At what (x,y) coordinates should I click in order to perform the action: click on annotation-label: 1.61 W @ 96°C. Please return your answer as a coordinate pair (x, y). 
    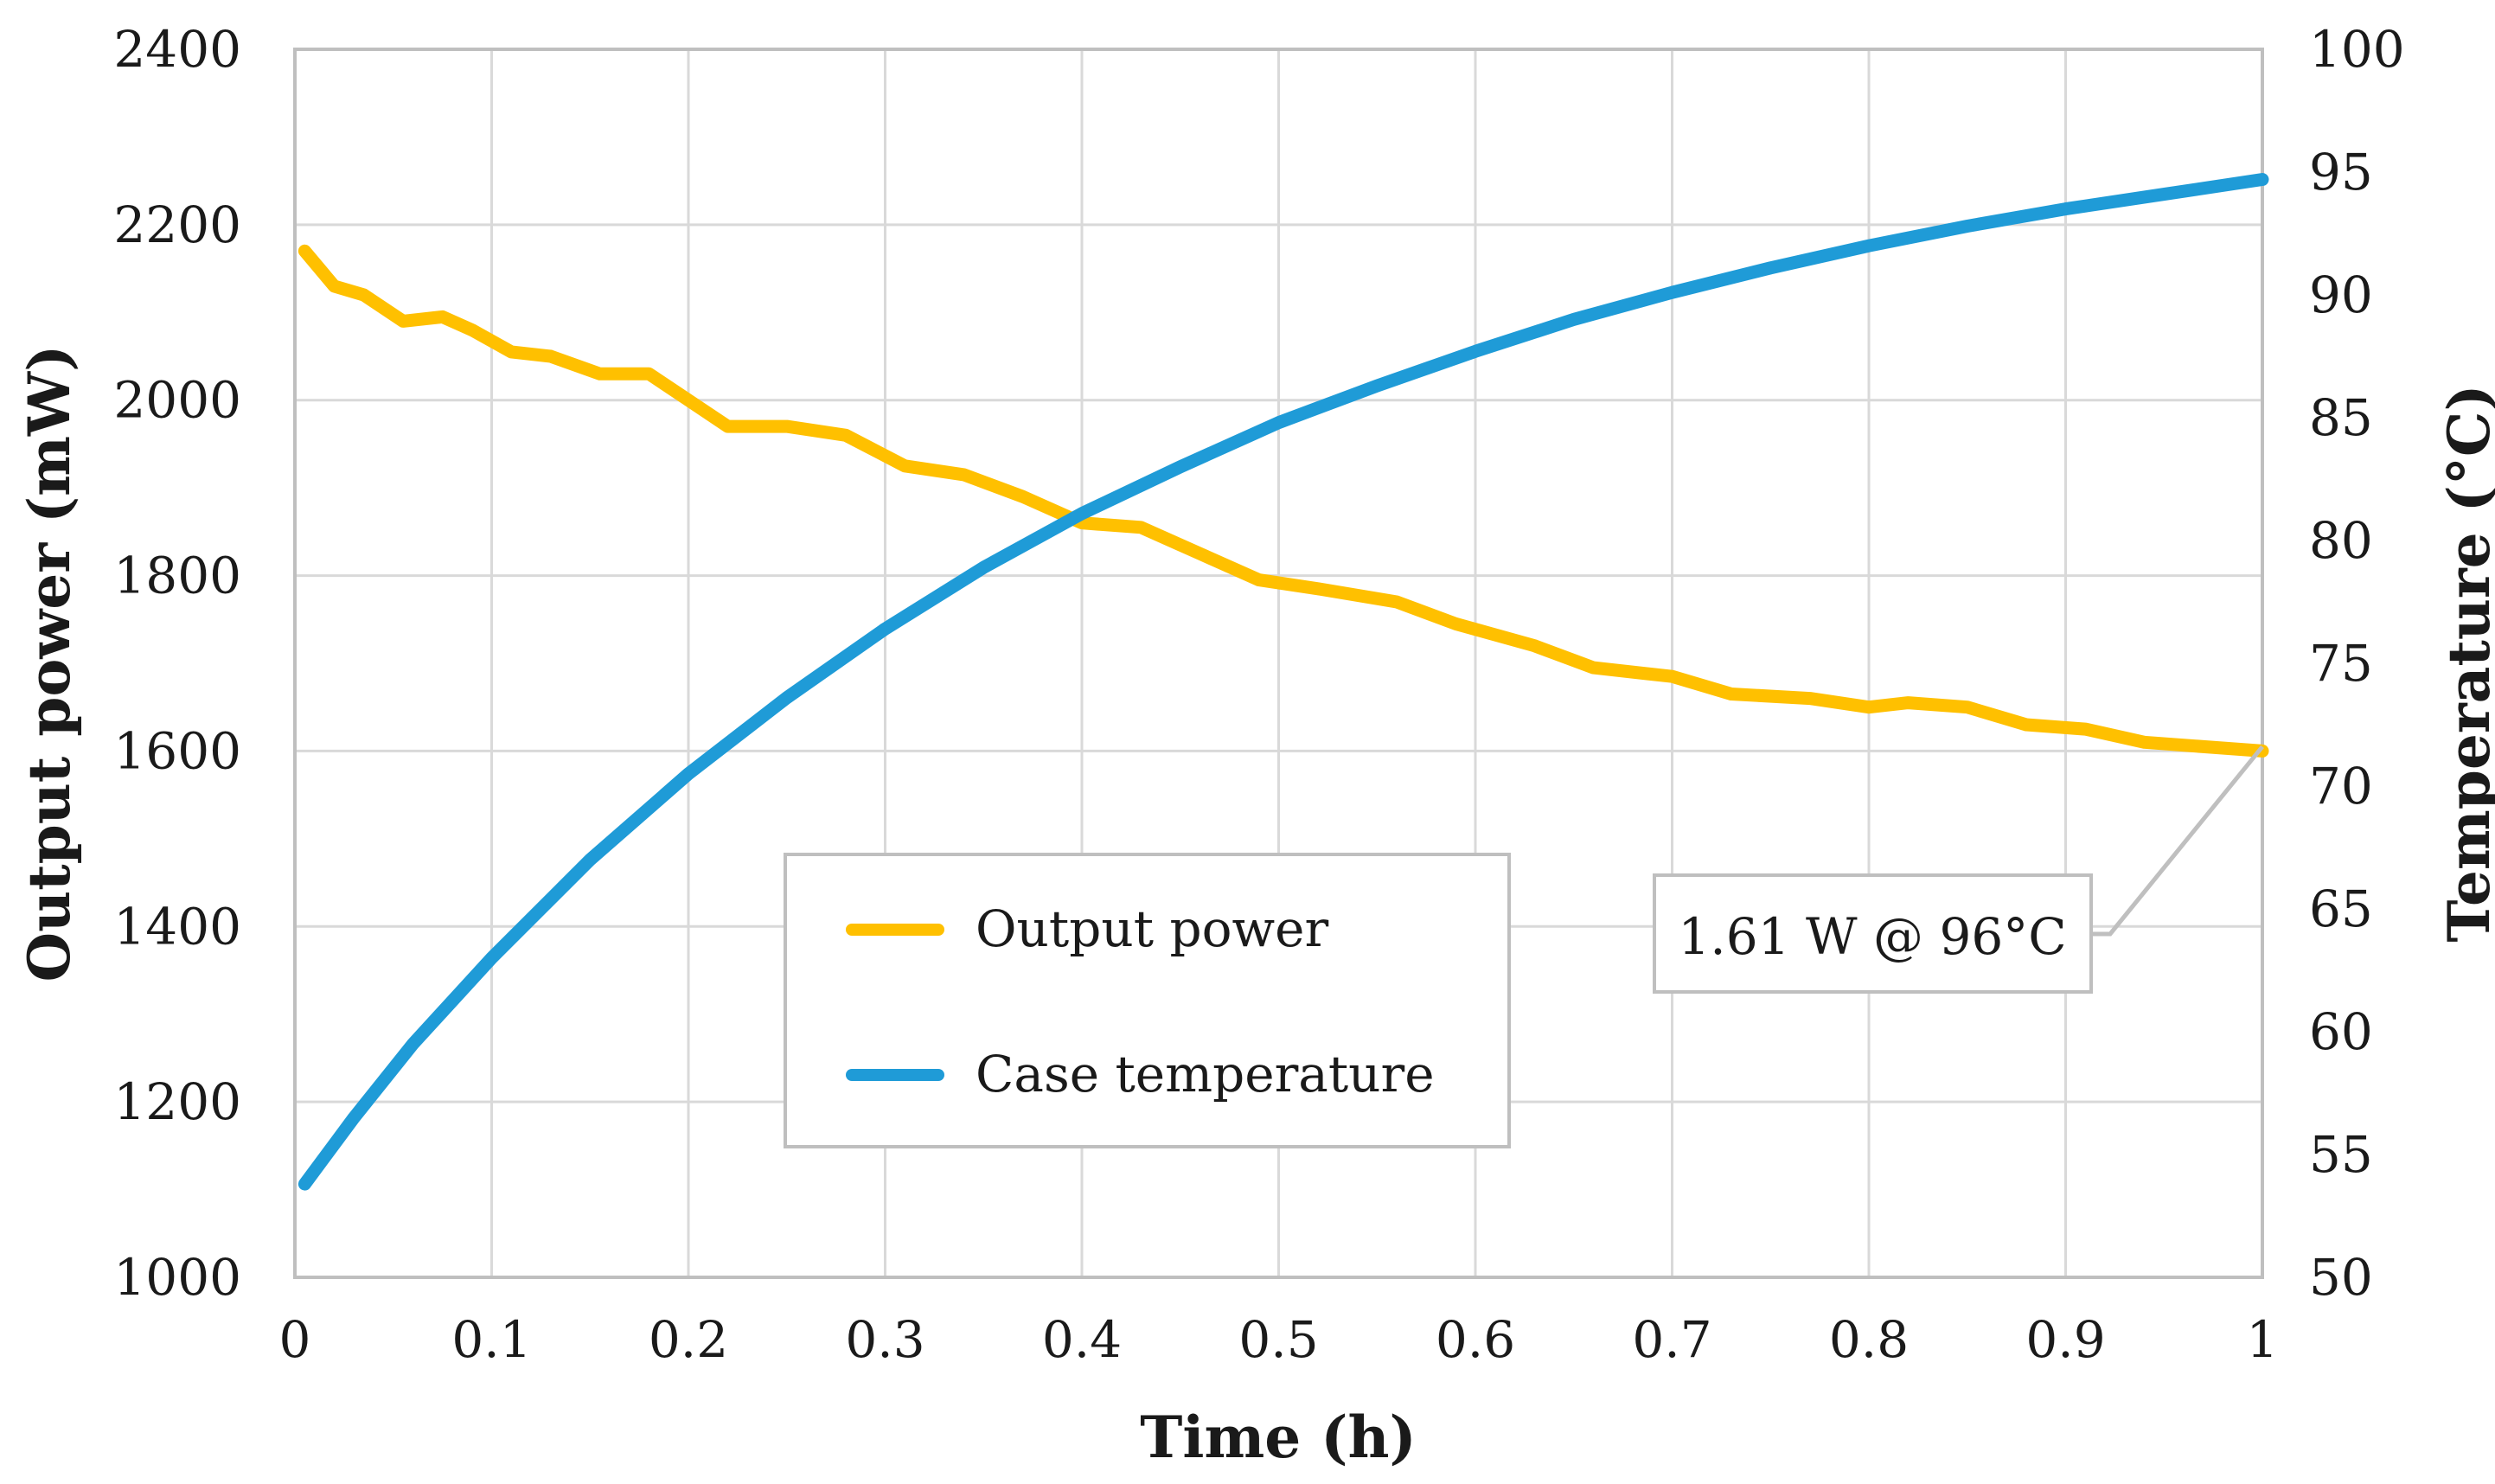
    Looking at the image, I should click on (1872, 937).